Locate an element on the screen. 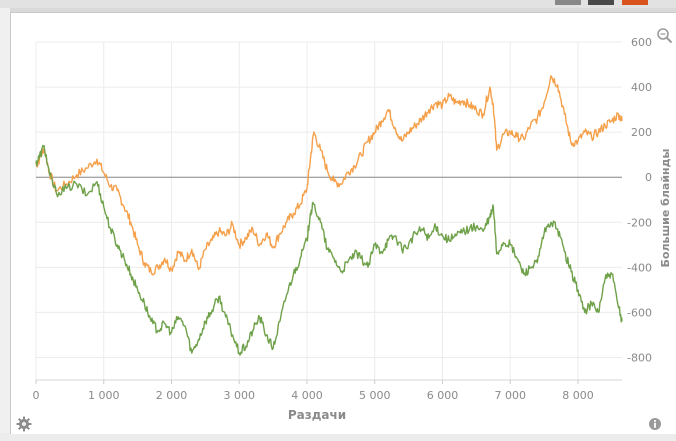 Image resolution: width=676 pixels, height=441 pixels. x-tick-label: 4 000 is located at coordinates (307, 395).